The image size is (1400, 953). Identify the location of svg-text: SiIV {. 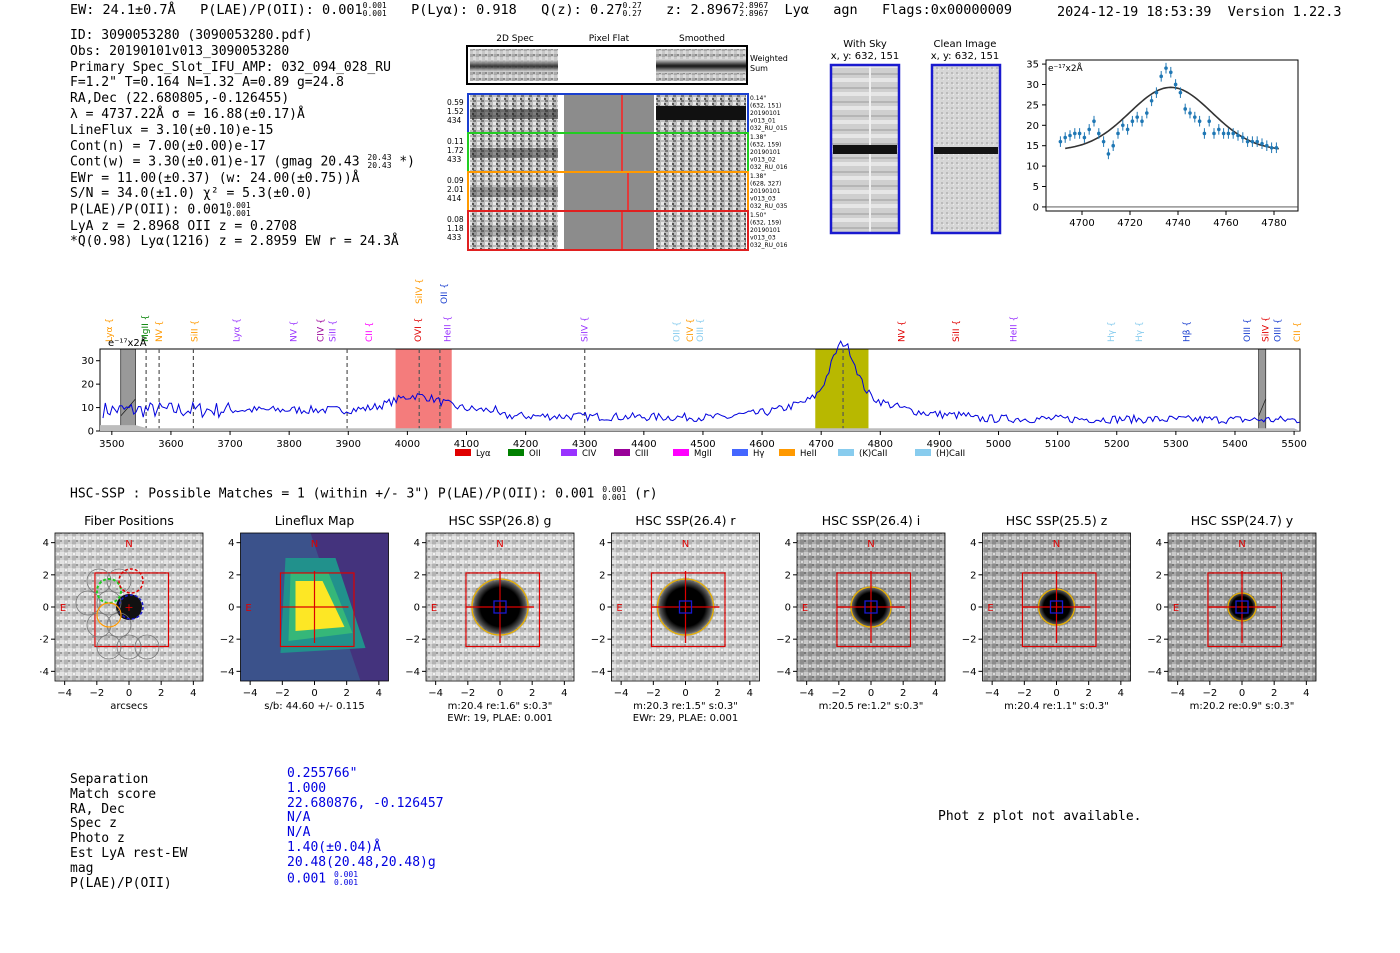
(1267, 329).